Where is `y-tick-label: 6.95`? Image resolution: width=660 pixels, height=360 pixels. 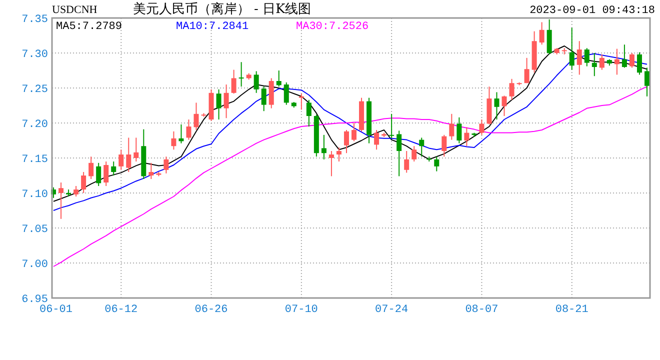
y-tick-label: 6.95 is located at coordinates (35, 300).